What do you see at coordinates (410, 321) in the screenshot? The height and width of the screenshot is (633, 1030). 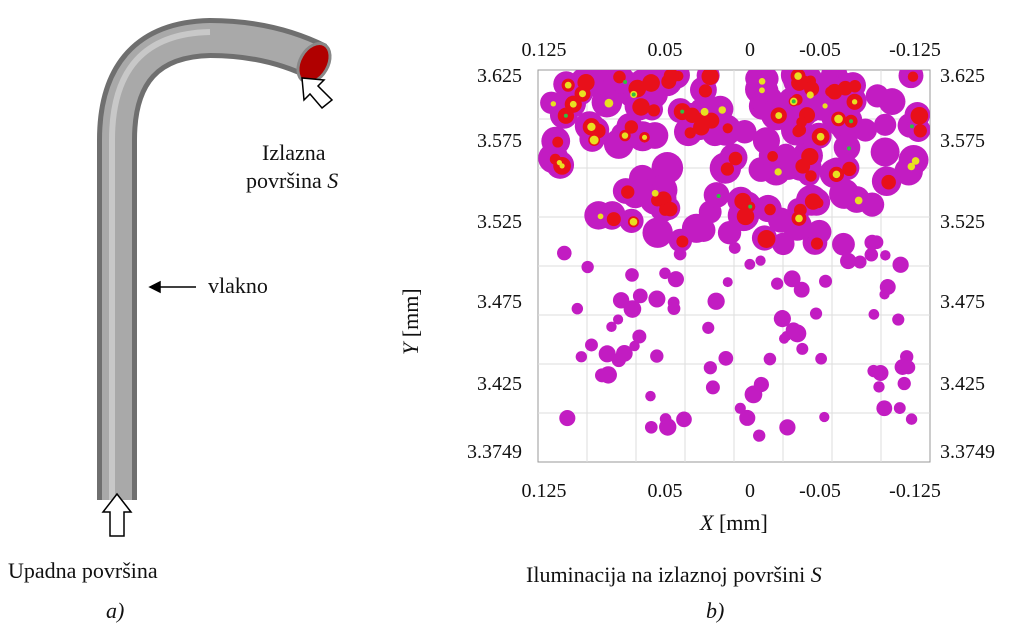 I see `y-axis-label: Y [mm]` at bounding box center [410, 321].